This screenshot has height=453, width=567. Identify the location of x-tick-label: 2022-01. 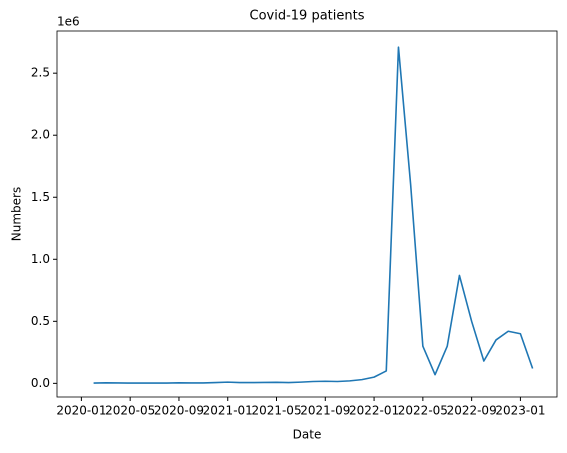
(374, 411).